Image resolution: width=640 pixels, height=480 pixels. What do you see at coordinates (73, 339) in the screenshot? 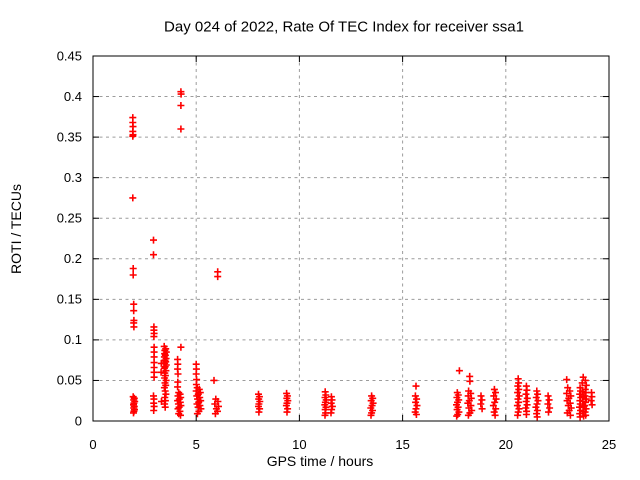
I see `y-tick-label: 0.1` at bounding box center [73, 339].